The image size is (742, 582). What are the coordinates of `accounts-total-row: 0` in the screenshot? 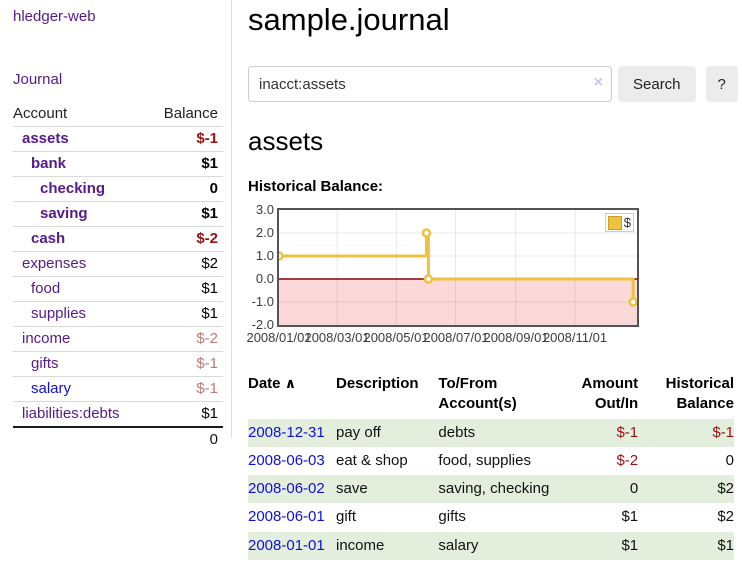 It's located at (118, 439).